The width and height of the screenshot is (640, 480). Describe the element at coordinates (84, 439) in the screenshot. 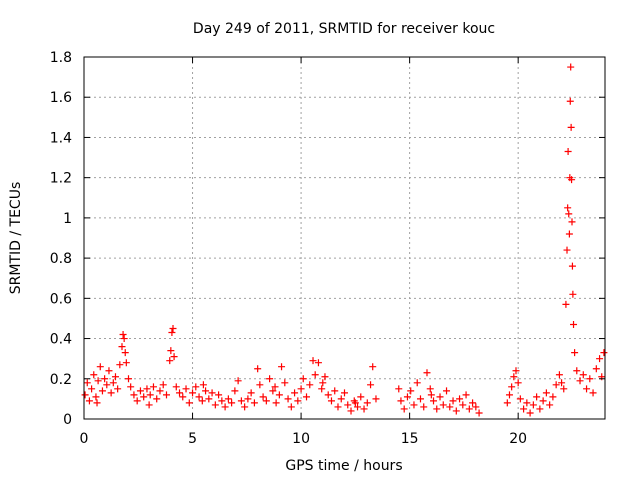

I see `x-tick-label: 0` at that location.